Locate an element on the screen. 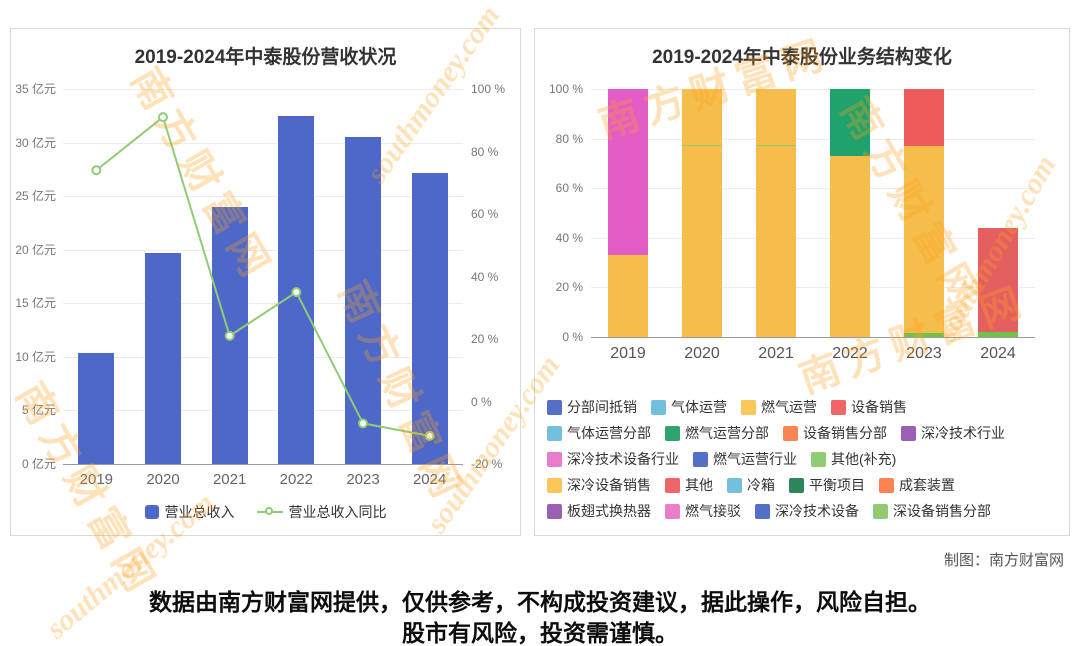 The height and width of the screenshot is (646, 1080). legend-item: 设备销售 is located at coordinates (869, 407).